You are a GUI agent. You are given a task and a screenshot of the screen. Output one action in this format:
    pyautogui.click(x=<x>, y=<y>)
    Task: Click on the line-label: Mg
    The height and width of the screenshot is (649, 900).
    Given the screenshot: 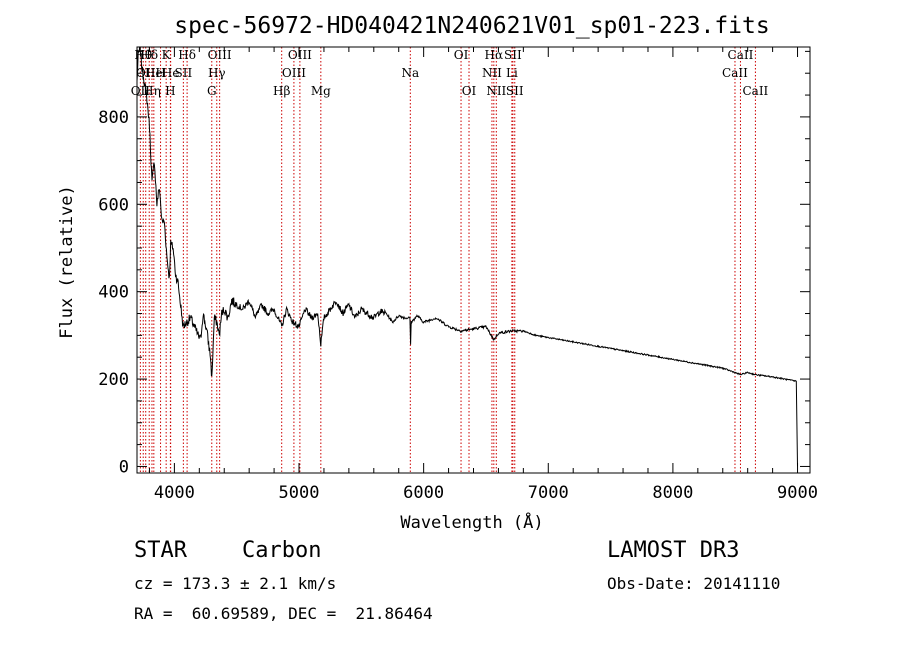 What is the action you would take?
    pyautogui.click(x=321, y=91)
    